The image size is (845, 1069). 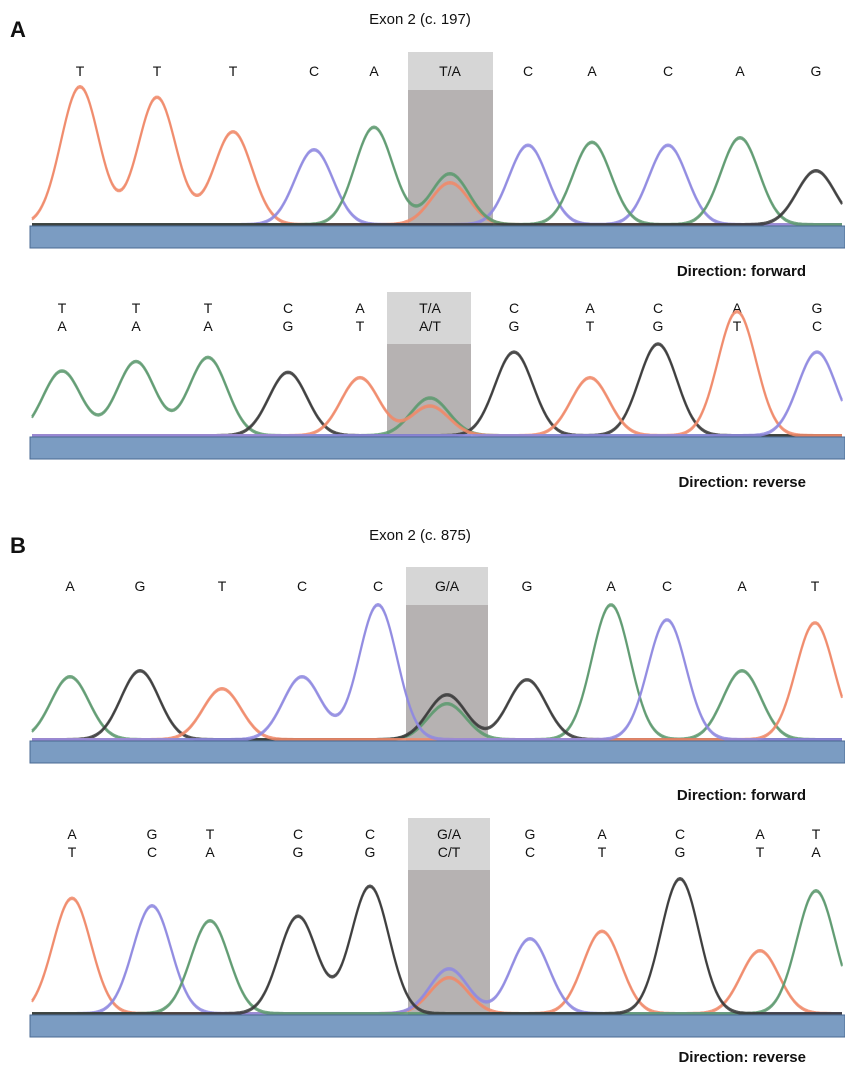 What do you see at coordinates (18, 29) in the screenshot?
I see `panel-a-letter: A` at bounding box center [18, 29].